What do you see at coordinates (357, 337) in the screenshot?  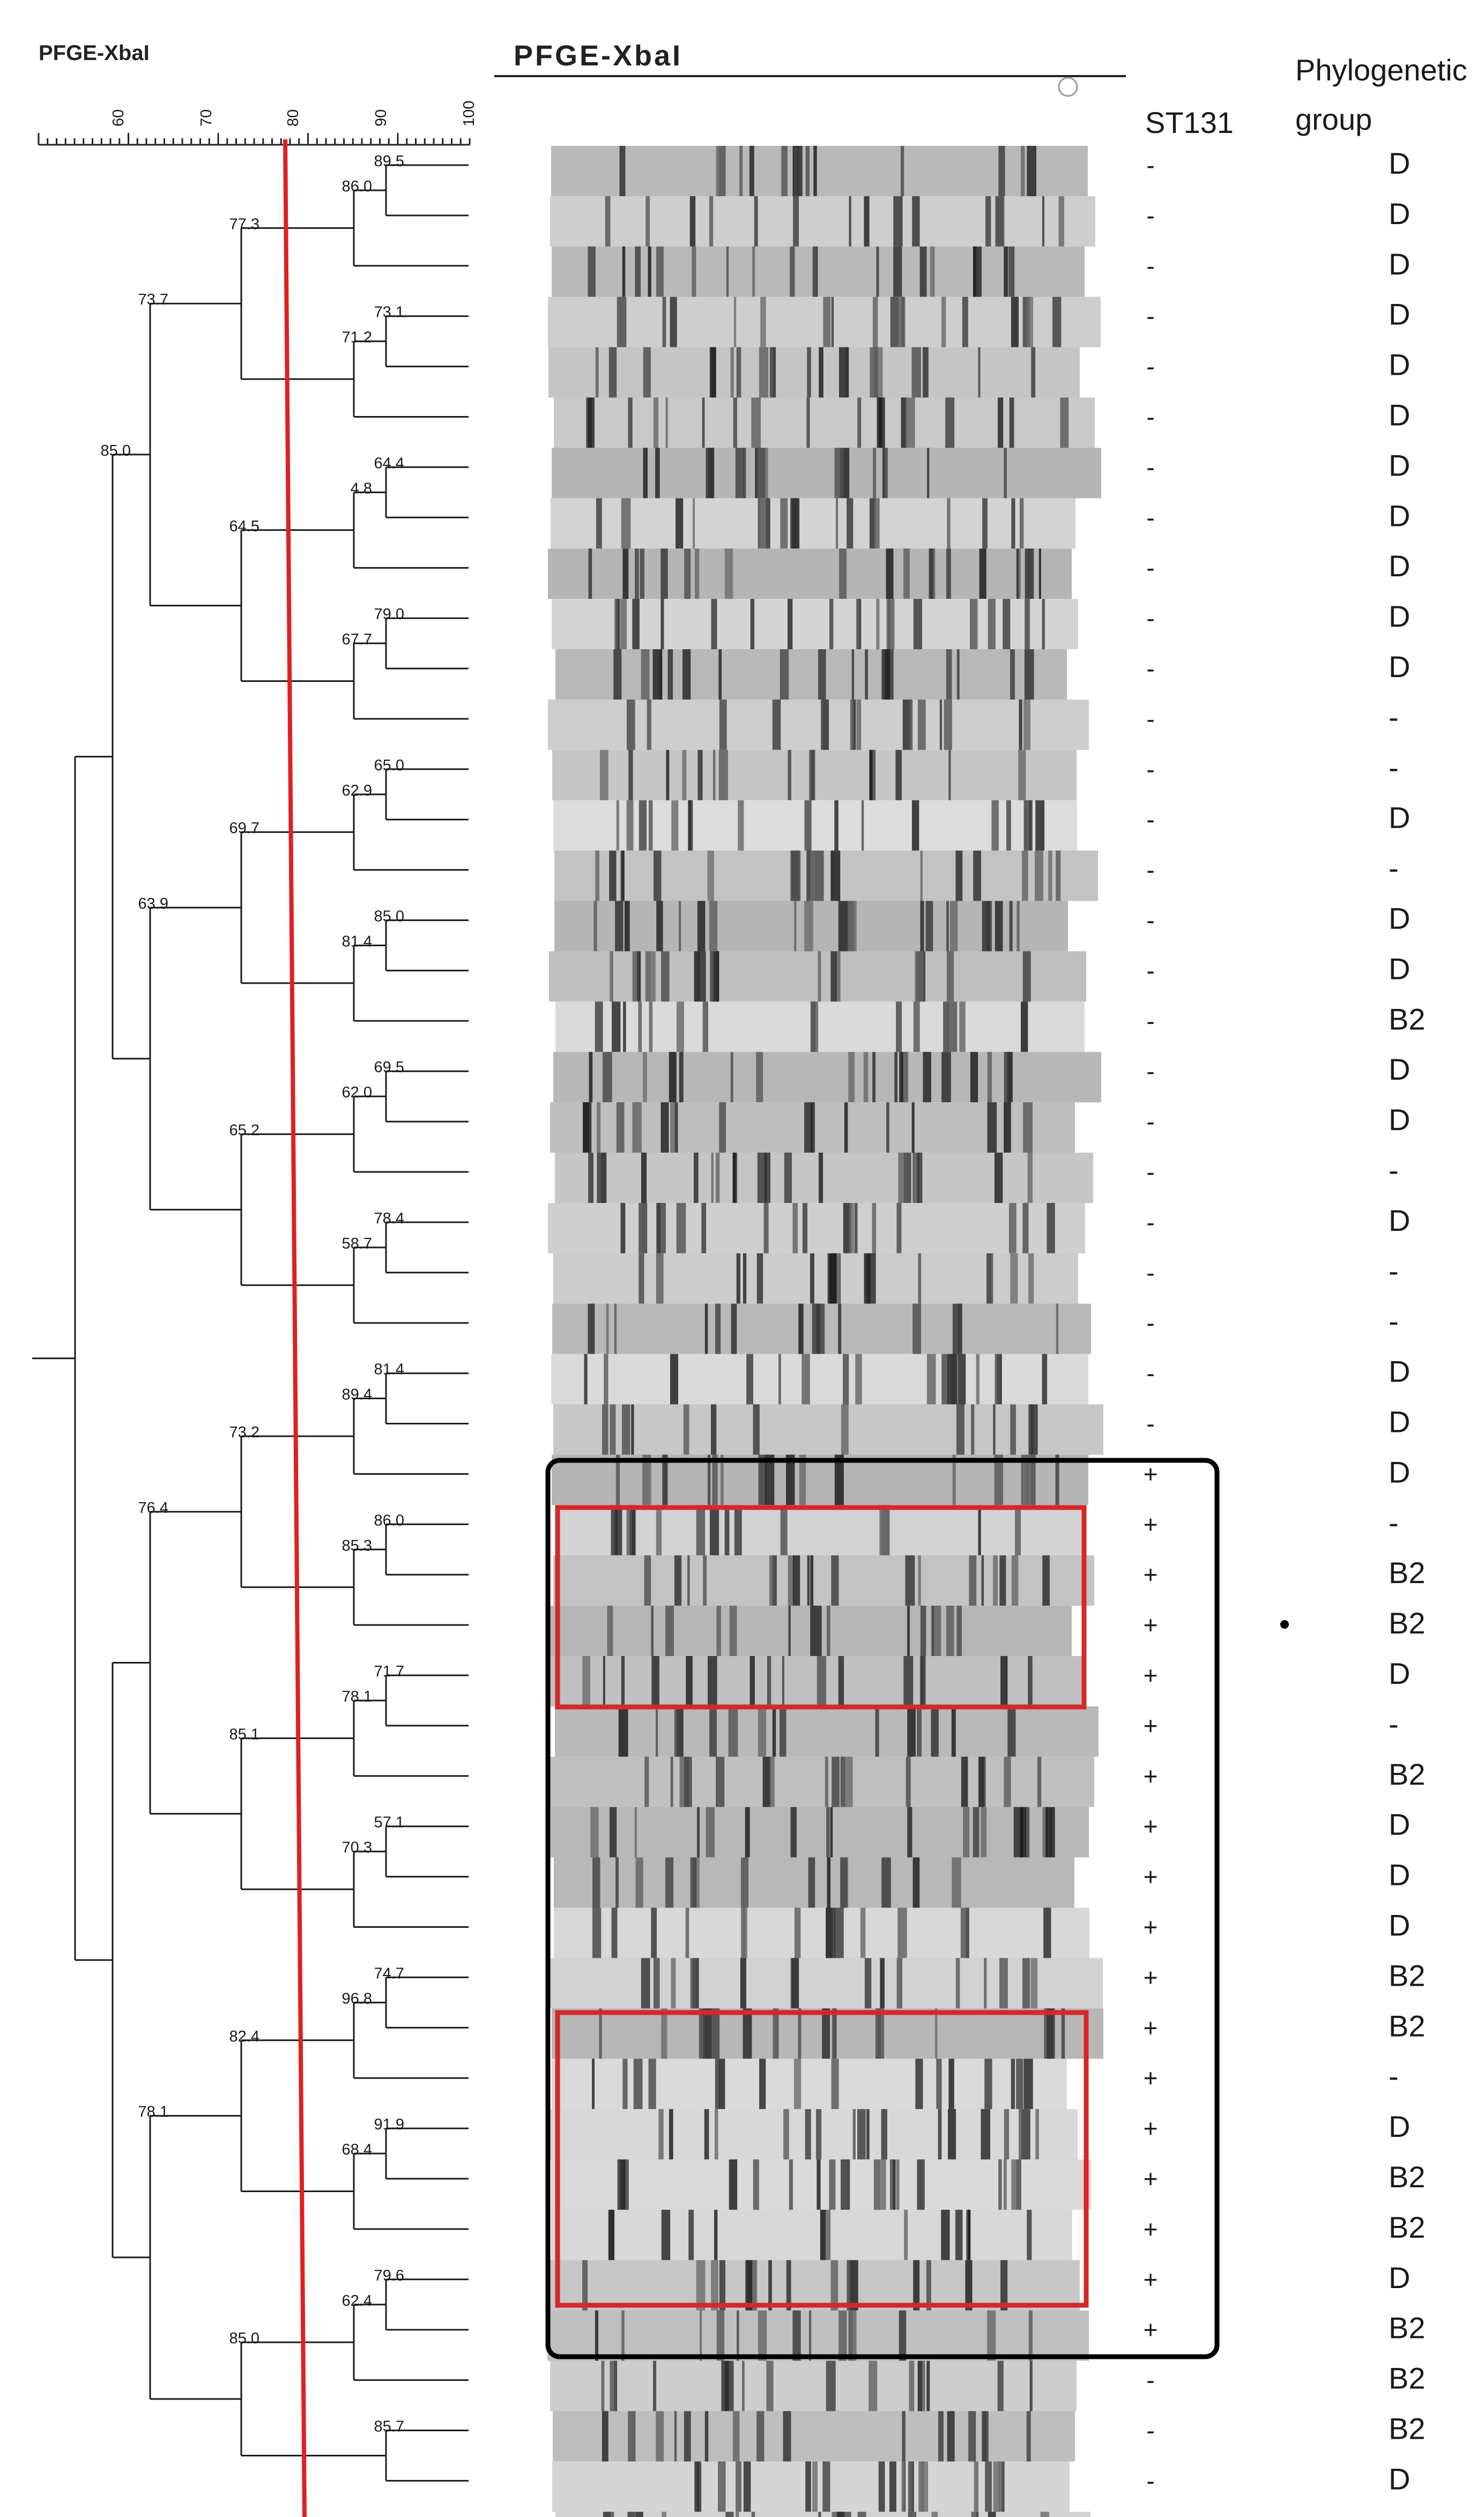 I see `node-label: 71.2` at bounding box center [357, 337].